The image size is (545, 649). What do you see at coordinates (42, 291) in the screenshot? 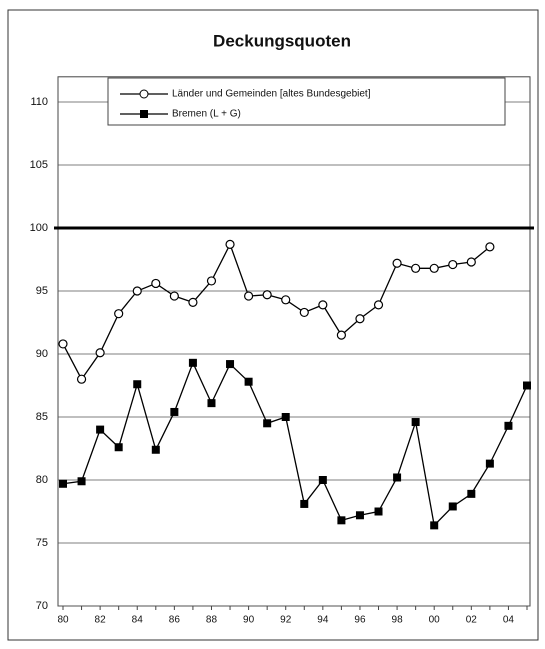
I see `y-tick-label: 95` at bounding box center [42, 291].